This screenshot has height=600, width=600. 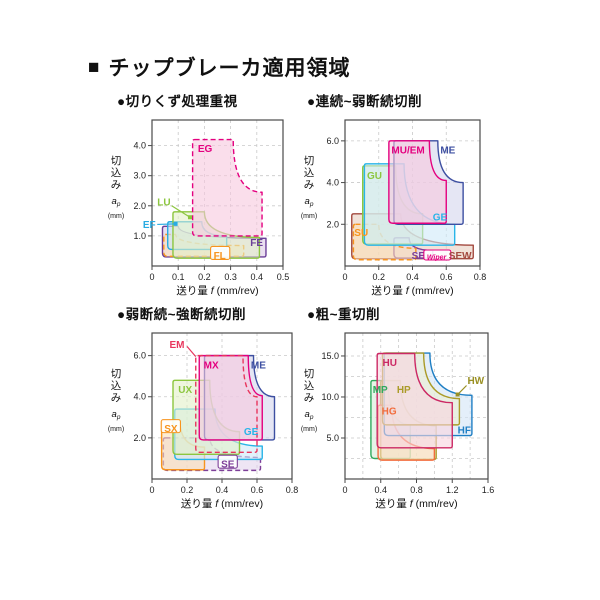 What do you see at coordinates (256, 243) in the screenshot?
I see `label-fe: FE` at bounding box center [256, 243].